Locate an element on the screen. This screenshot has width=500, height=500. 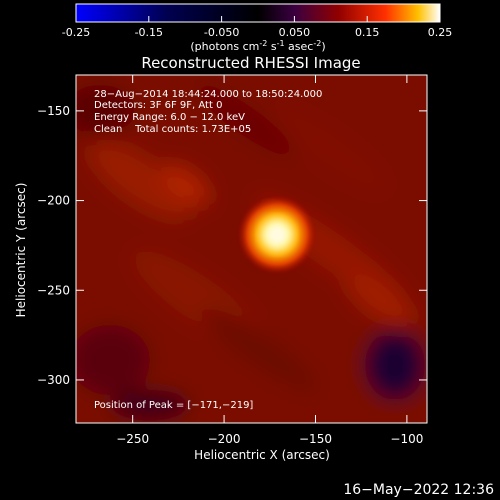
peak-source is located at coordinates (277, 234).